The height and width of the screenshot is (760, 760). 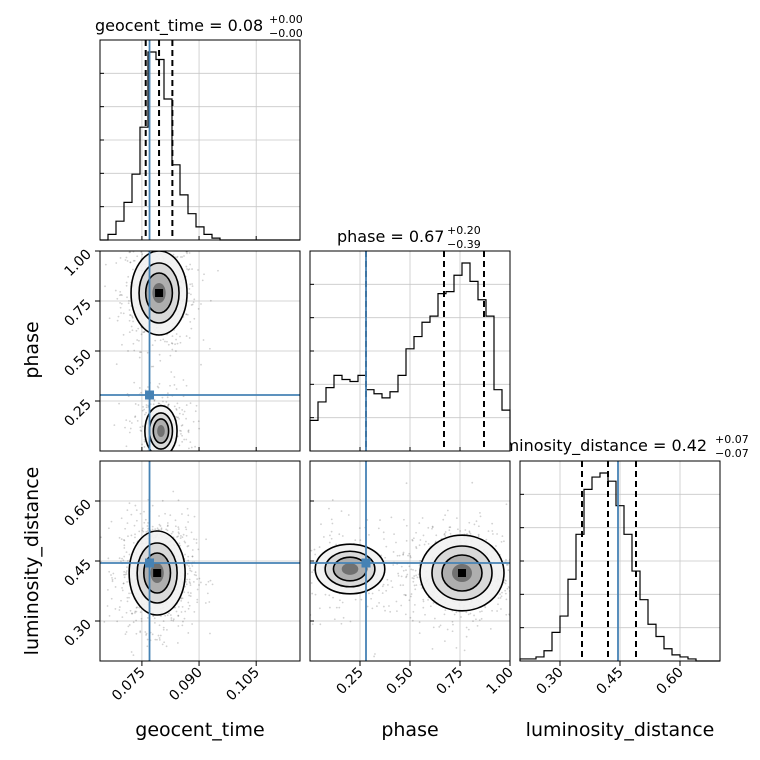 What do you see at coordinates (410, 356) in the screenshot?
I see `hist-step-phase` at bounding box center [410, 356].